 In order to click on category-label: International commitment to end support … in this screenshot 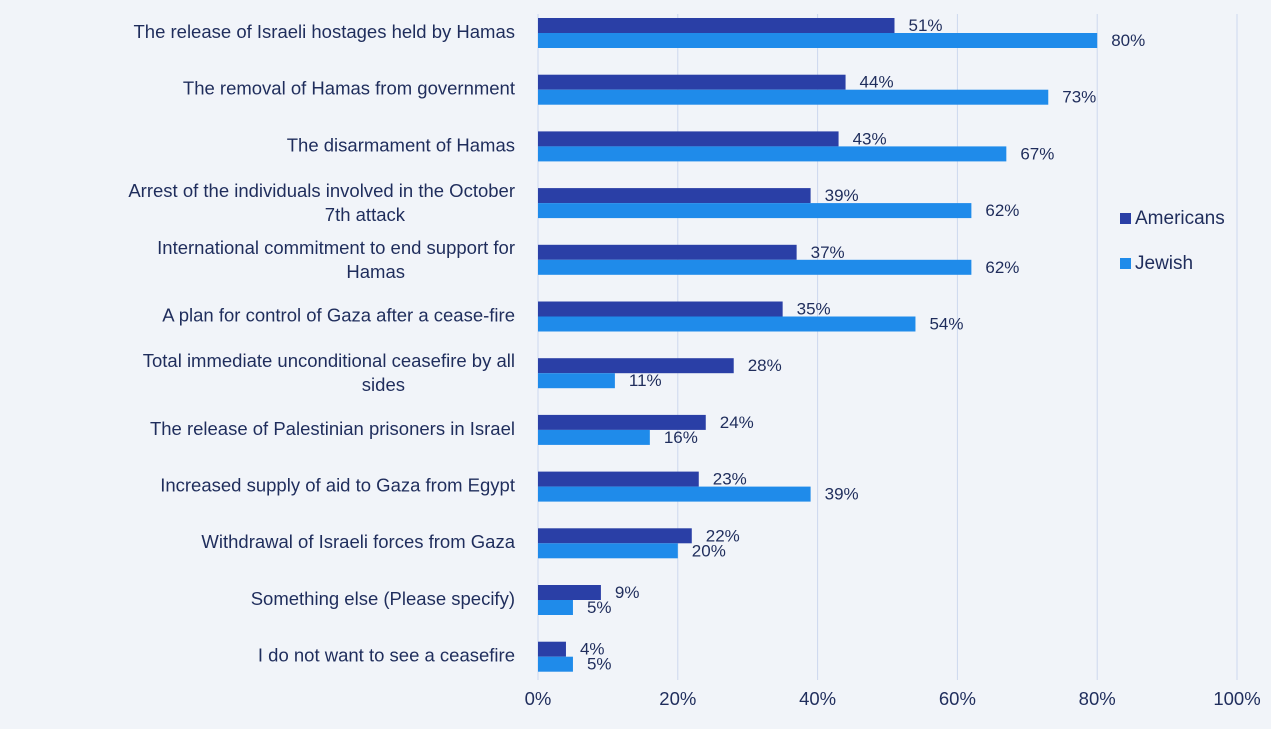, I will do `click(336, 259)`.